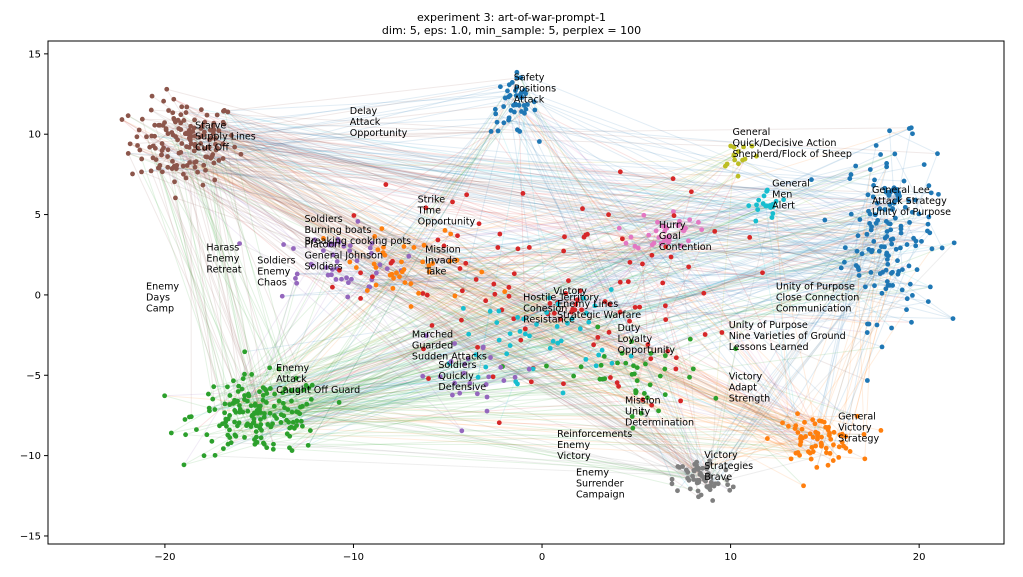 This screenshot has width=1023, height=577. I want to click on annotation-label: General Lee, so click(901, 190).